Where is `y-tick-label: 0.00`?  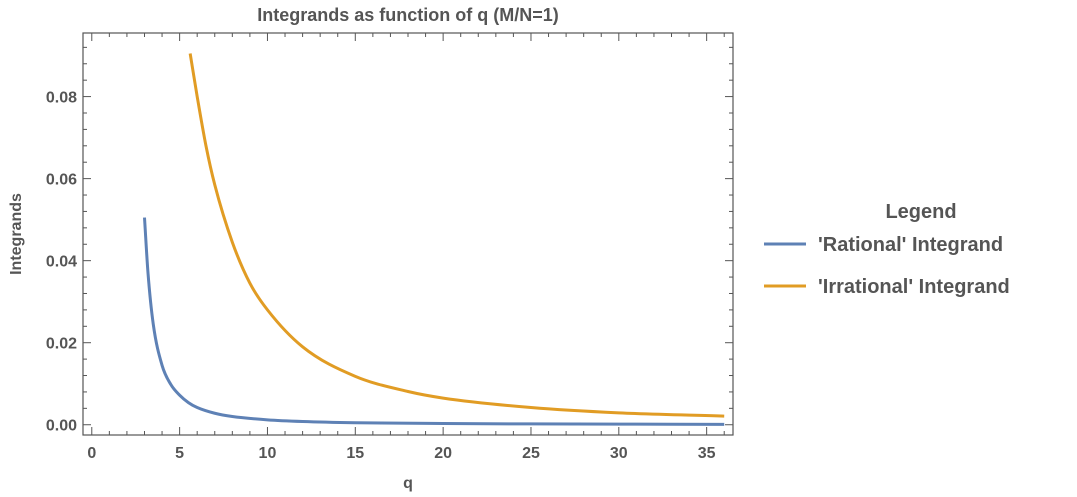 y-tick-label: 0.00 is located at coordinates (61, 426).